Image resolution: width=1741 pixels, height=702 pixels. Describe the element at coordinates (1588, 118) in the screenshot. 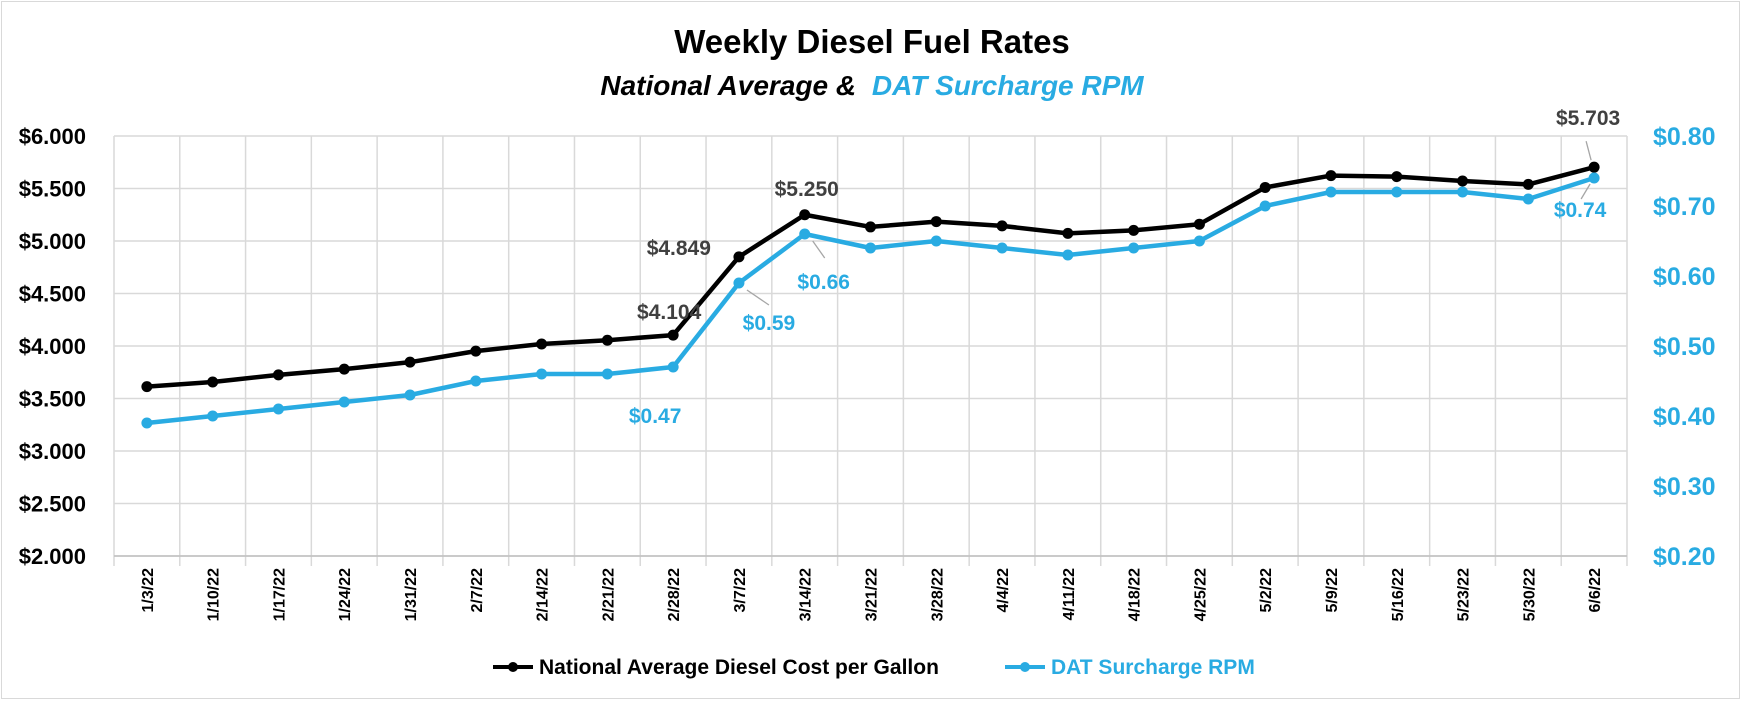

I see `diesel-data-label: $5.703` at that location.